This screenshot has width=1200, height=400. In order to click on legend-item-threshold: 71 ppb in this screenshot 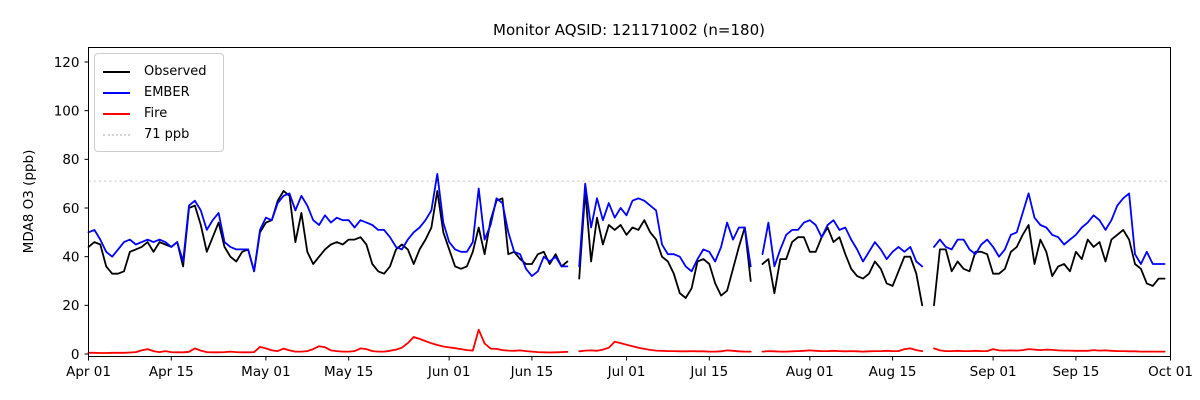, I will do `click(159, 134)`.